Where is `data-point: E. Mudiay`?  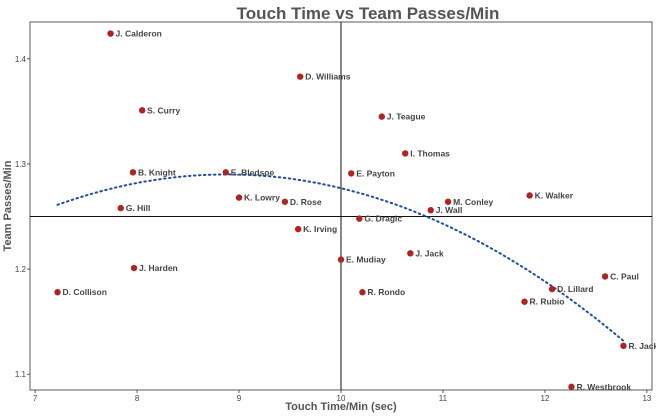
data-point: E. Mudiay is located at coordinates (361, 260).